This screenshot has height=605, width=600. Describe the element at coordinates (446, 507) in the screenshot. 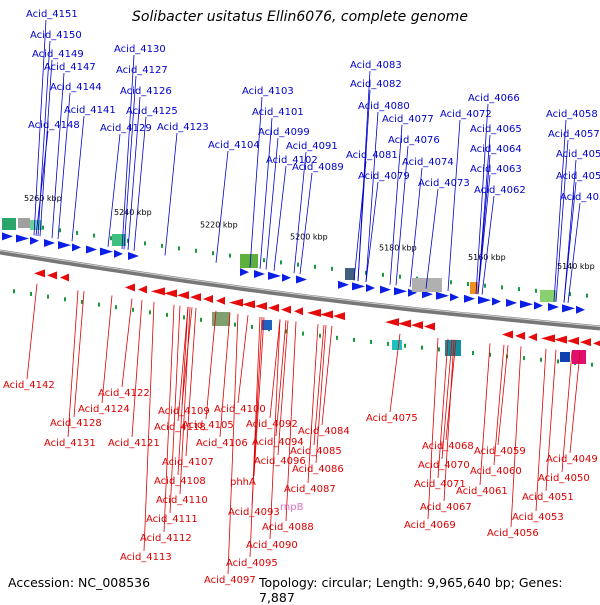

I see `reverse-gene-label: Acid_4067` at that location.